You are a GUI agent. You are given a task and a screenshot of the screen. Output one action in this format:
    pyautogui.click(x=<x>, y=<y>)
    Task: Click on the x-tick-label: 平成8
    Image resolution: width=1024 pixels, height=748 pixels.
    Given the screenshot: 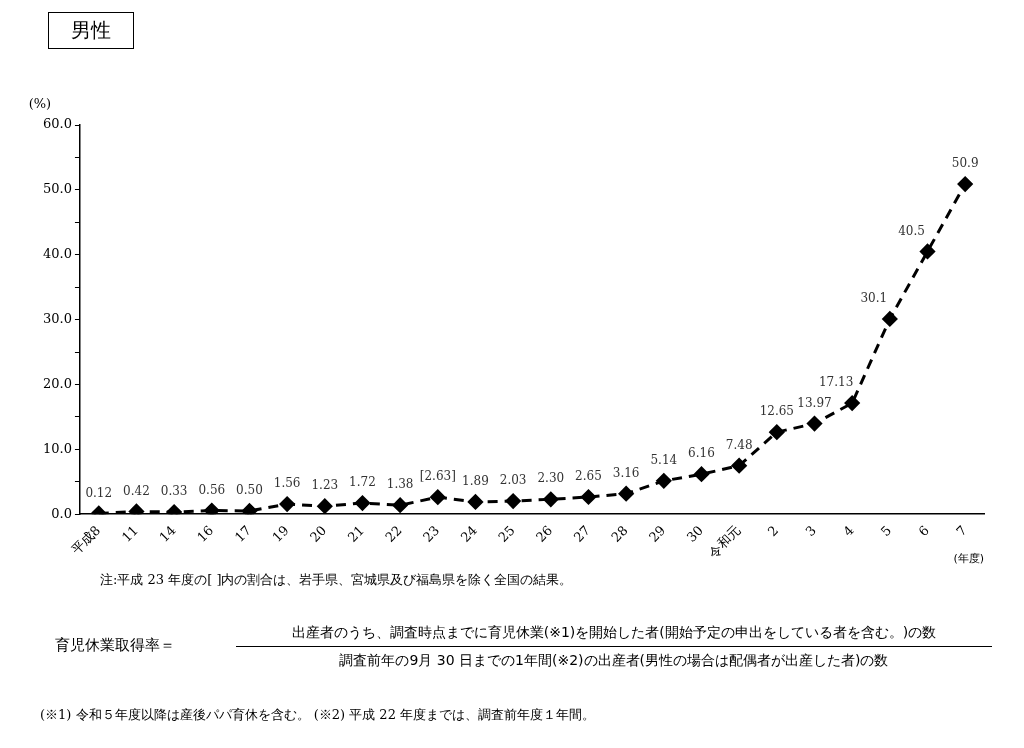 What is the action you would take?
    pyautogui.click(x=86, y=540)
    